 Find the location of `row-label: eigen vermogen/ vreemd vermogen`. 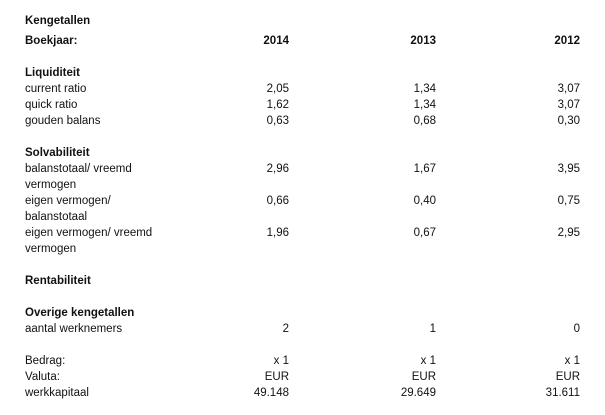

row-label: eigen vermogen/ vreemd vermogen is located at coordinates (89, 241).